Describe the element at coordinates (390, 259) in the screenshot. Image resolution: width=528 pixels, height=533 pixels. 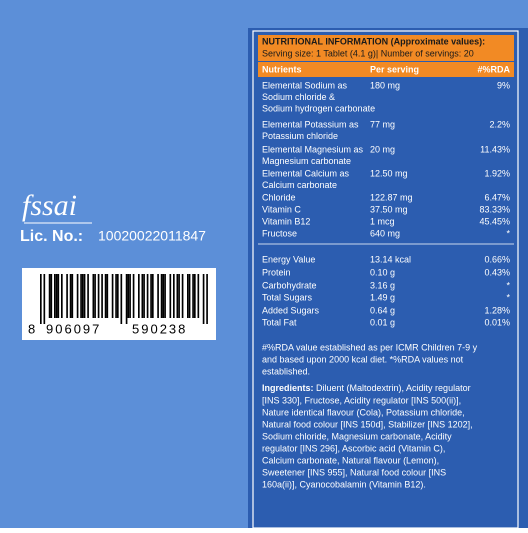
I see `amount: 13.14 kcal` at that location.